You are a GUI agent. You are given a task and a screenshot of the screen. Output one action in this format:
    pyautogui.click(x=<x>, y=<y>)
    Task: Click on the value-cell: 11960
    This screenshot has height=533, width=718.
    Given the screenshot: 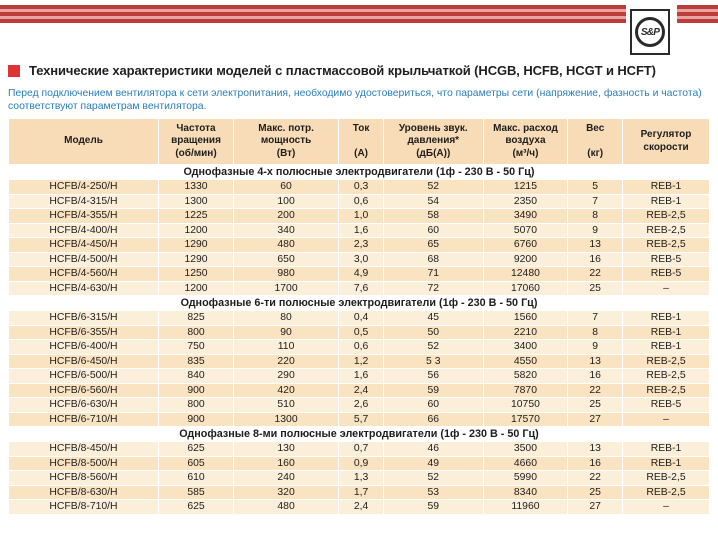 What is the action you would take?
    pyautogui.click(x=525, y=507)
    